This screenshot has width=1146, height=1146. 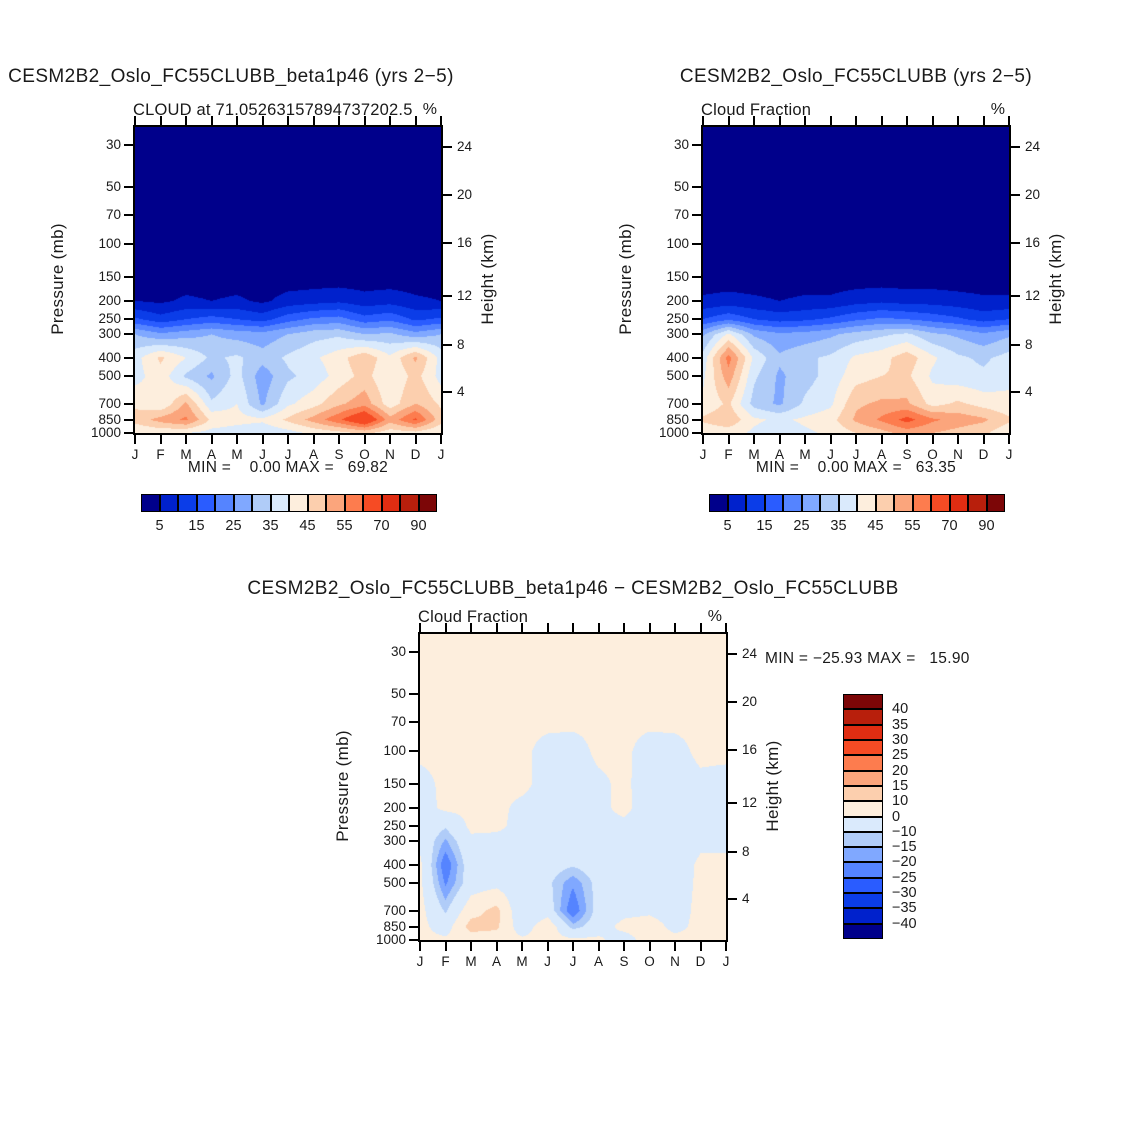 I want to click on month-tick-label: D, so click(x=415, y=454).